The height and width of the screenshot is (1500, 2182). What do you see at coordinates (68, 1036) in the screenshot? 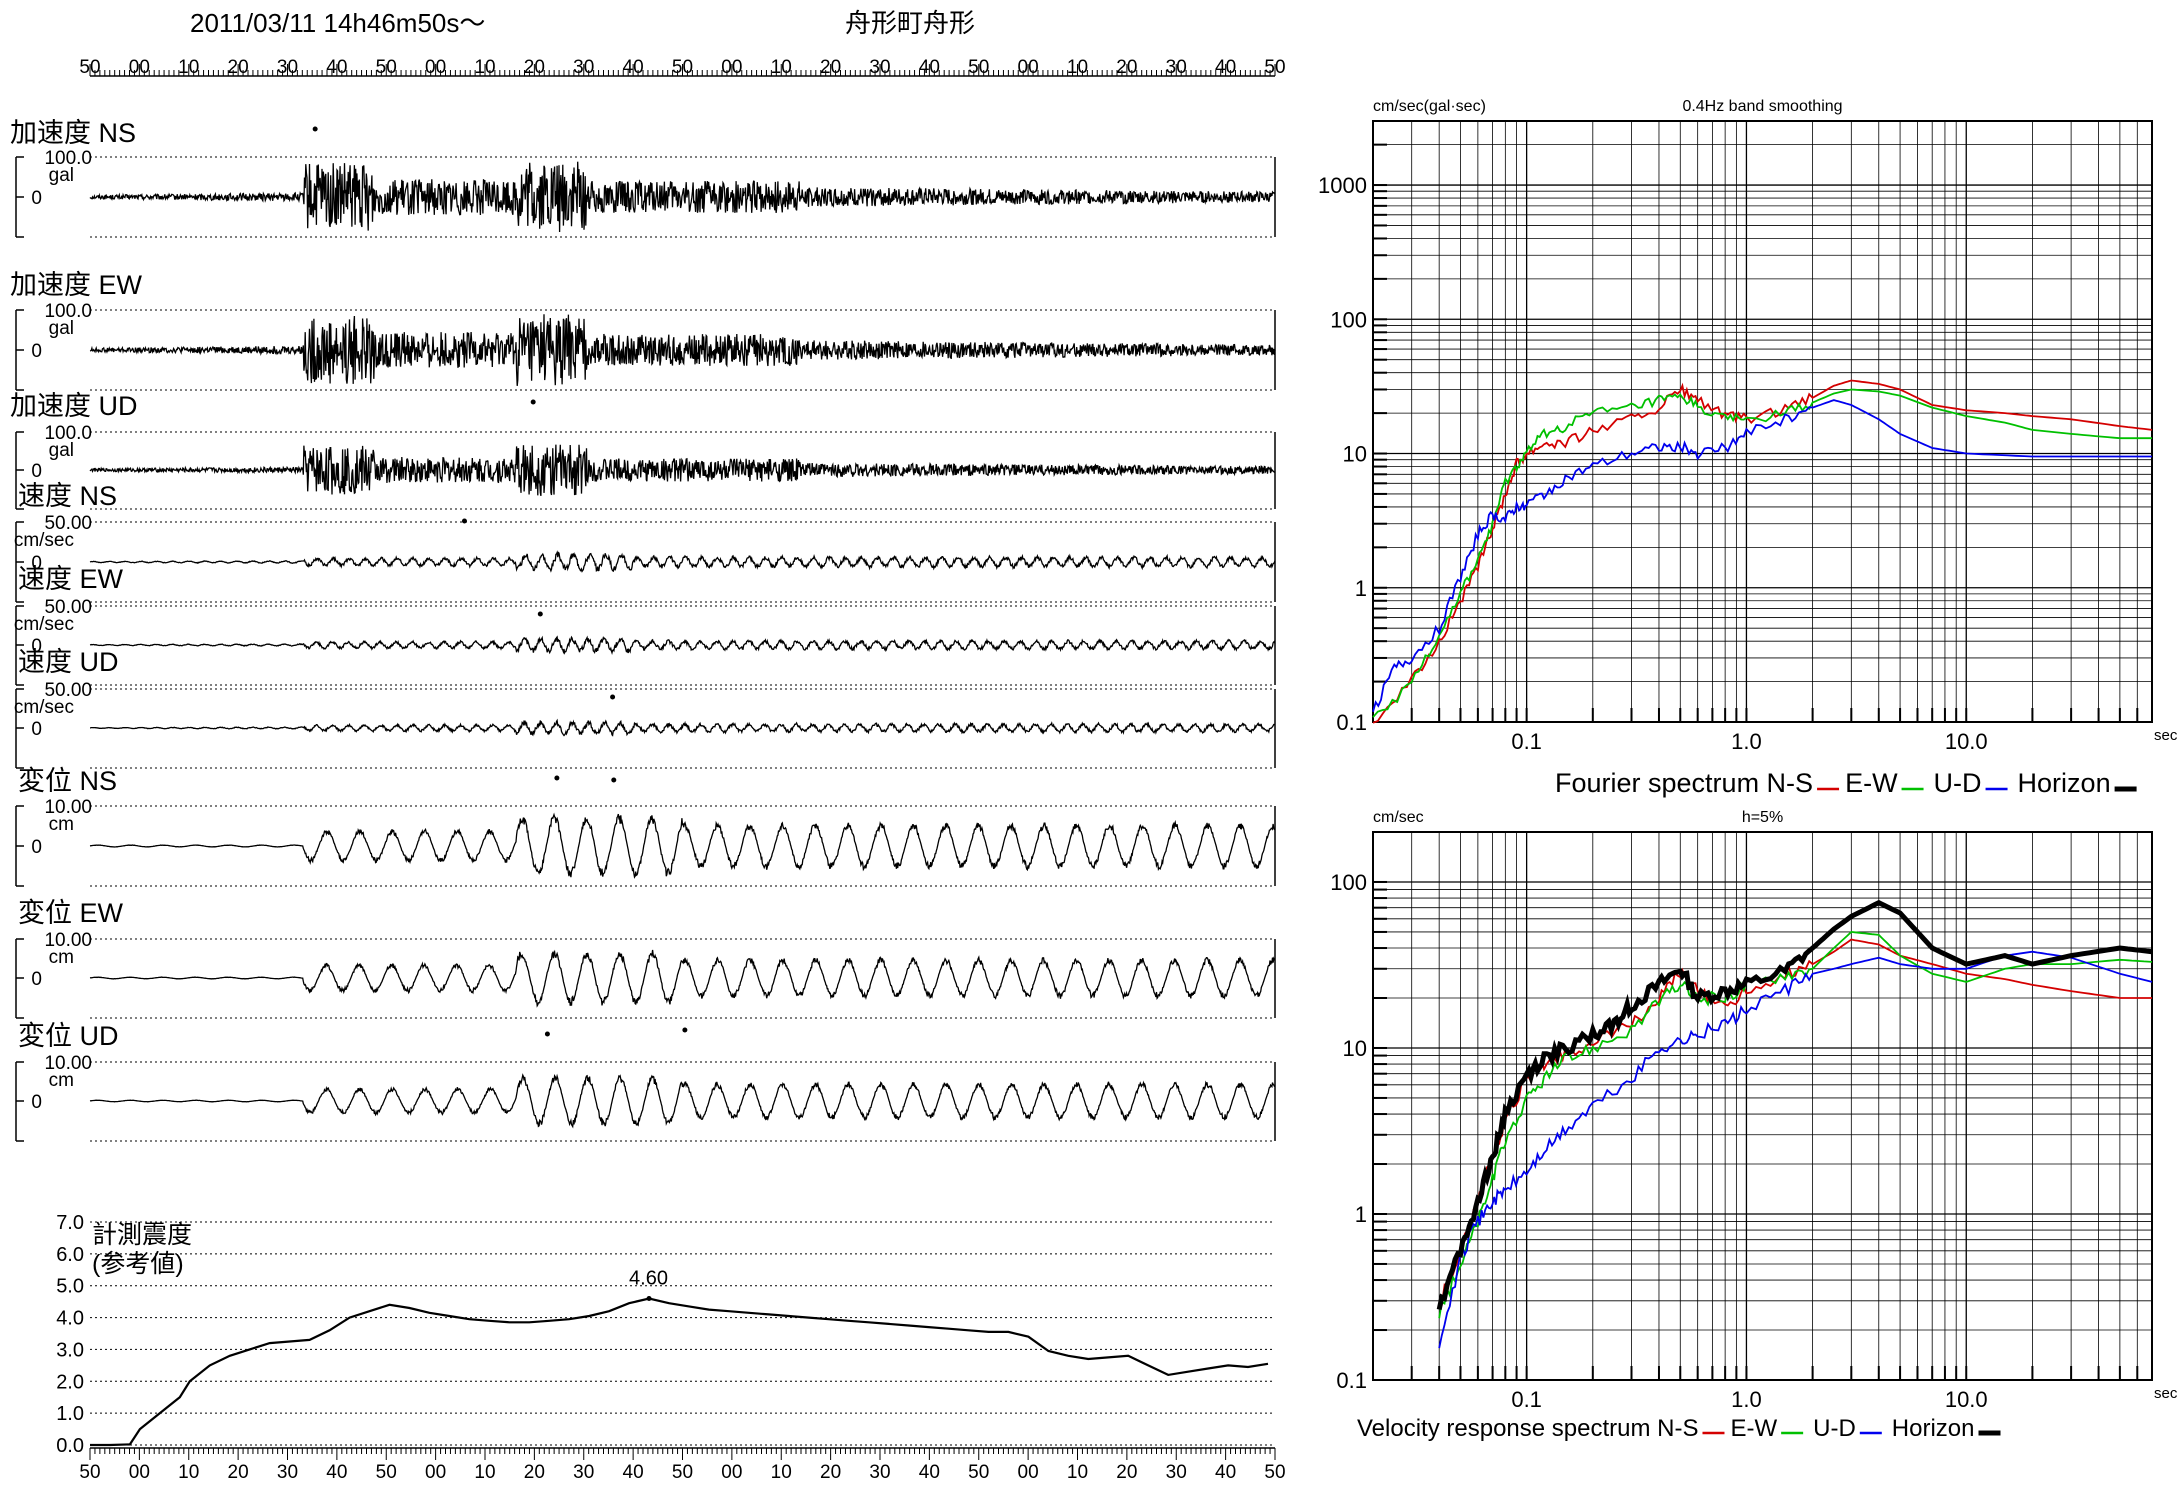
I see `waveform-label: 変位 UD` at bounding box center [68, 1036].